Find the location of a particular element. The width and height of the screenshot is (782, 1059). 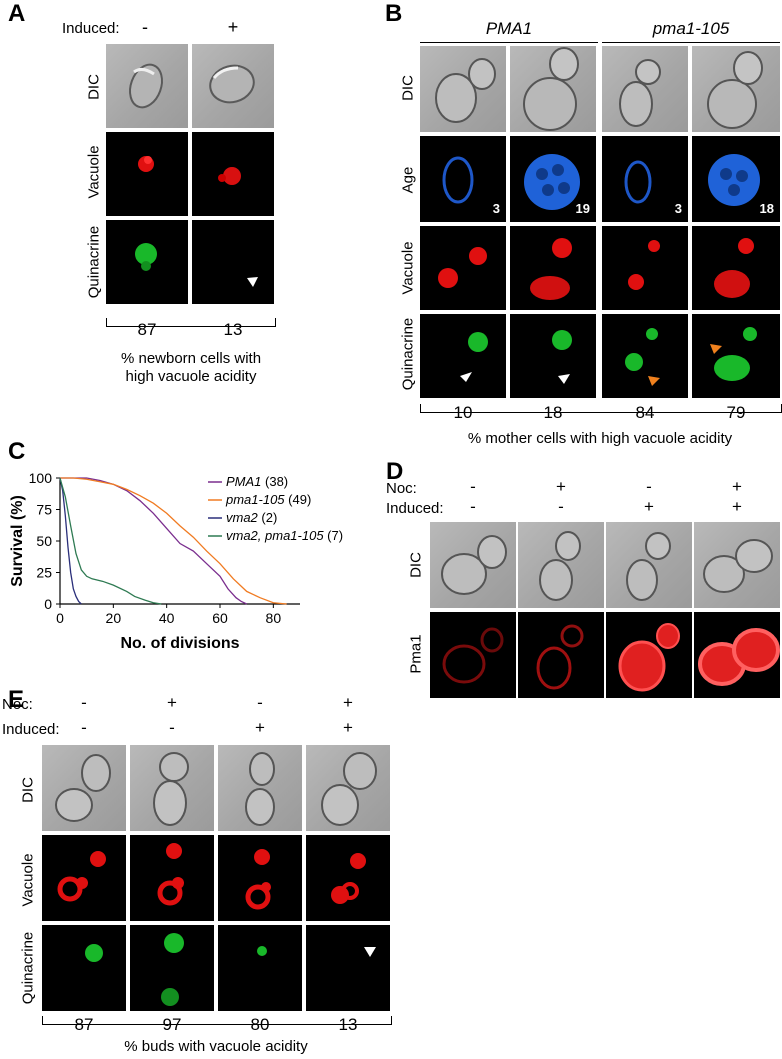

micrograph-age: 18 is located at coordinates (736, 179).